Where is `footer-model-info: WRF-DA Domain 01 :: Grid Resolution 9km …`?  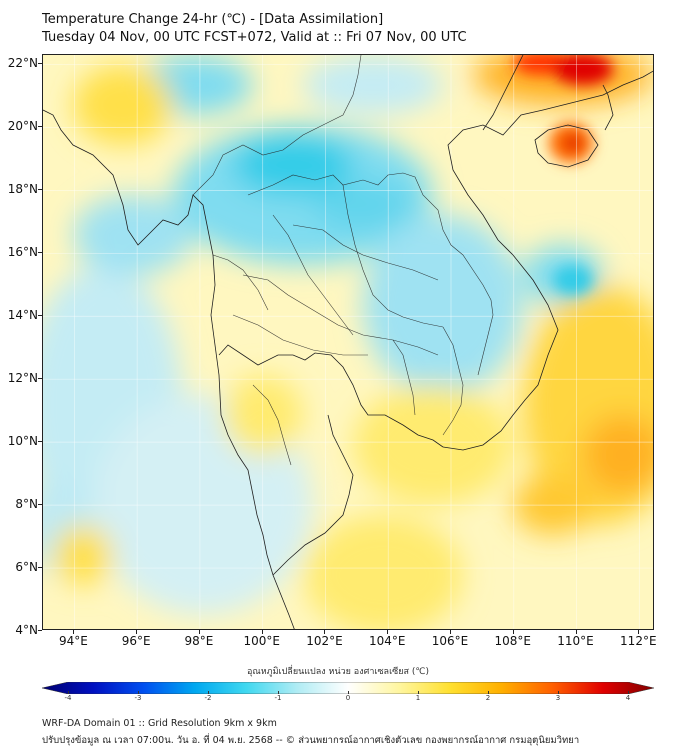 footer-model-info: WRF-DA Domain 01 :: Grid Resolution 9km … is located at coordinates (159, 723).